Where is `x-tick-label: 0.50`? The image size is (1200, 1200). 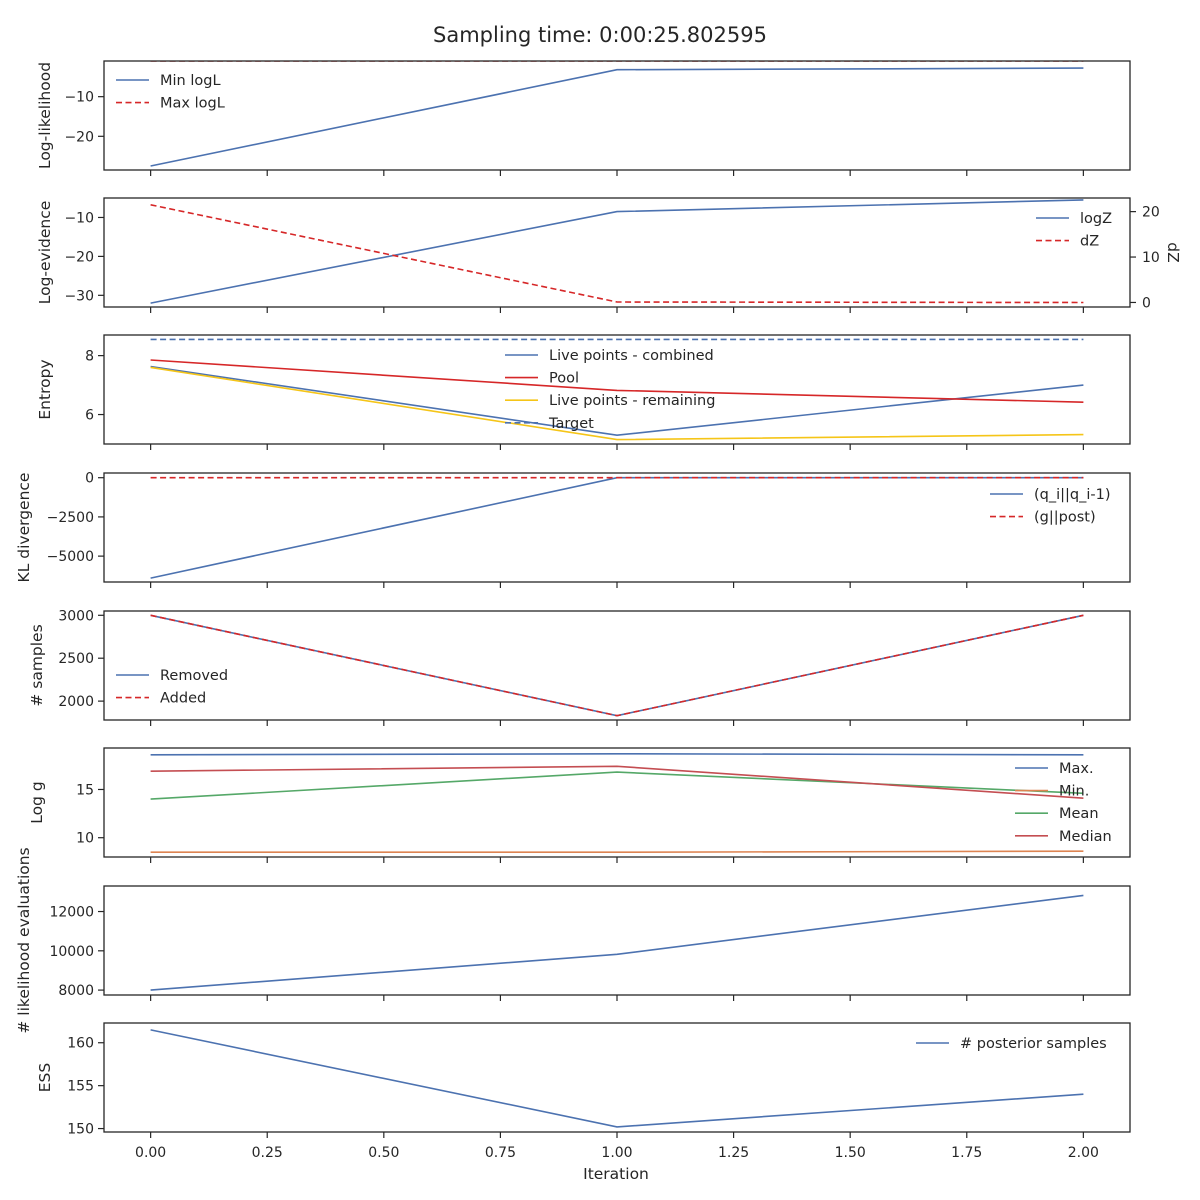 x-tick-label: 0.50 is located at coordinates (383, 1153).